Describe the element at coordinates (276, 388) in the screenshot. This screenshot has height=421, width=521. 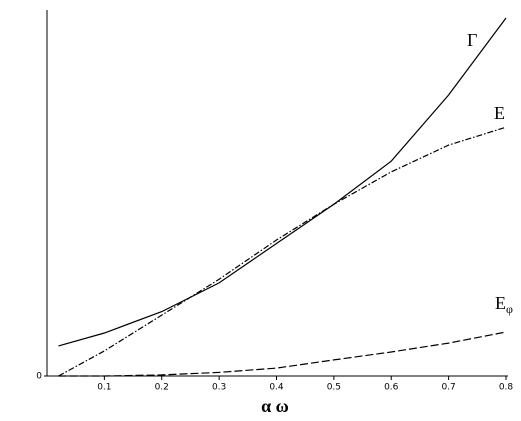
I see `x-tick-label: 0.4` at that location.